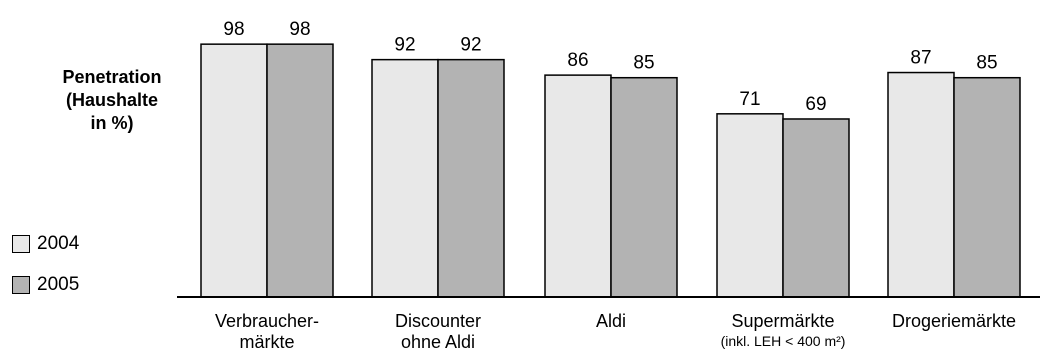 This screenshot has height=354, width=1044. Describe the element at coordinates (21, 244) in the screenshot. I see `legend-swatch-2004` at that location.